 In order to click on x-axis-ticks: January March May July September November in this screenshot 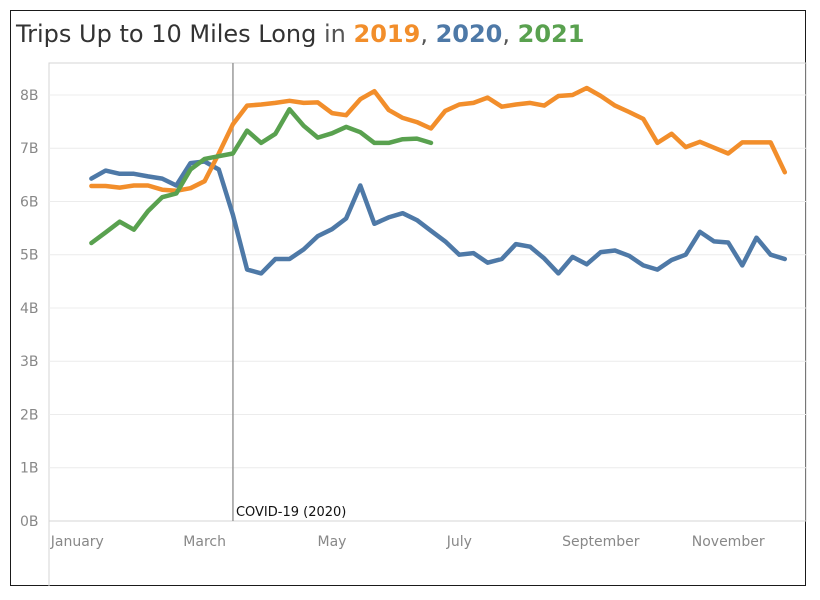, I will do `click(407, 542)`.